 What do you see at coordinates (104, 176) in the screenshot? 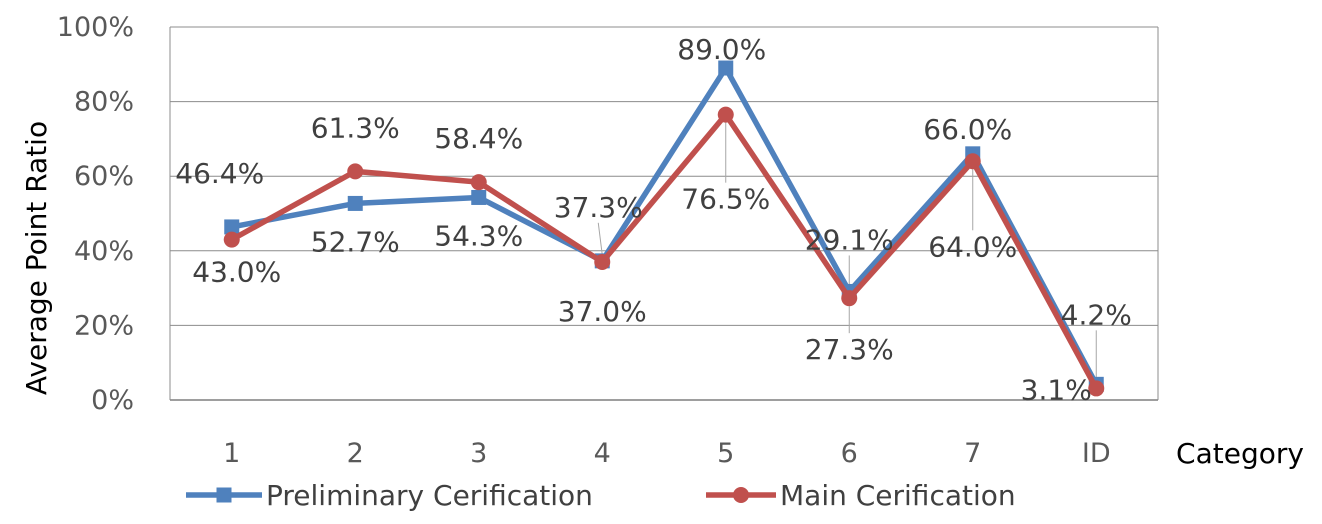
I see `y-tick-label: 60%` at bounding box center [104, 176].